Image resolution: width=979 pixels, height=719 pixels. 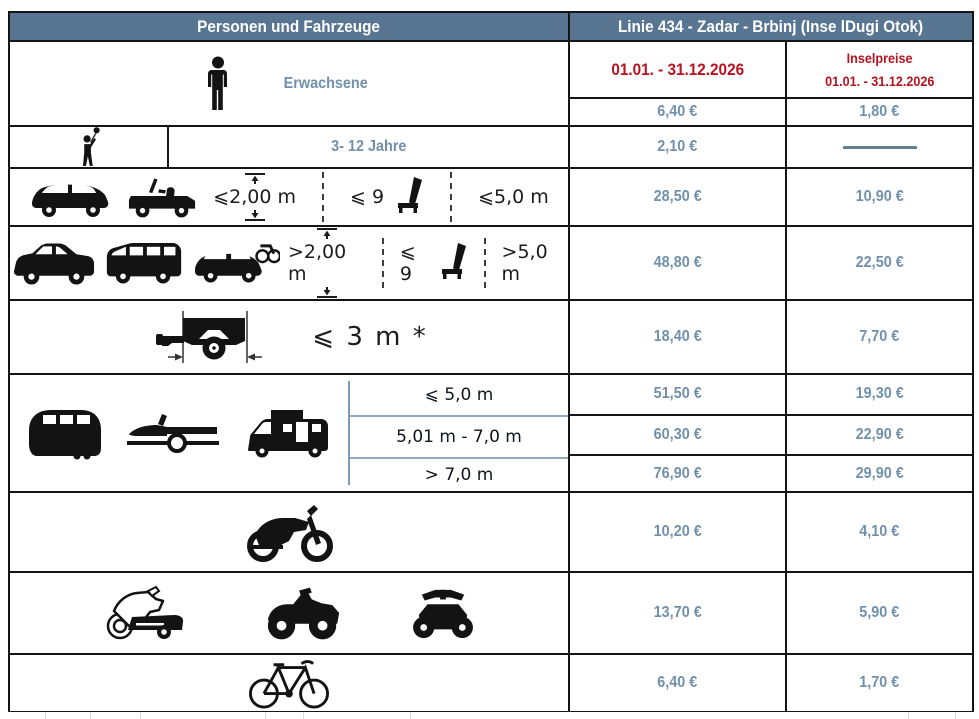 I want to click on bicycle-icon, so click(x=289, y=683).